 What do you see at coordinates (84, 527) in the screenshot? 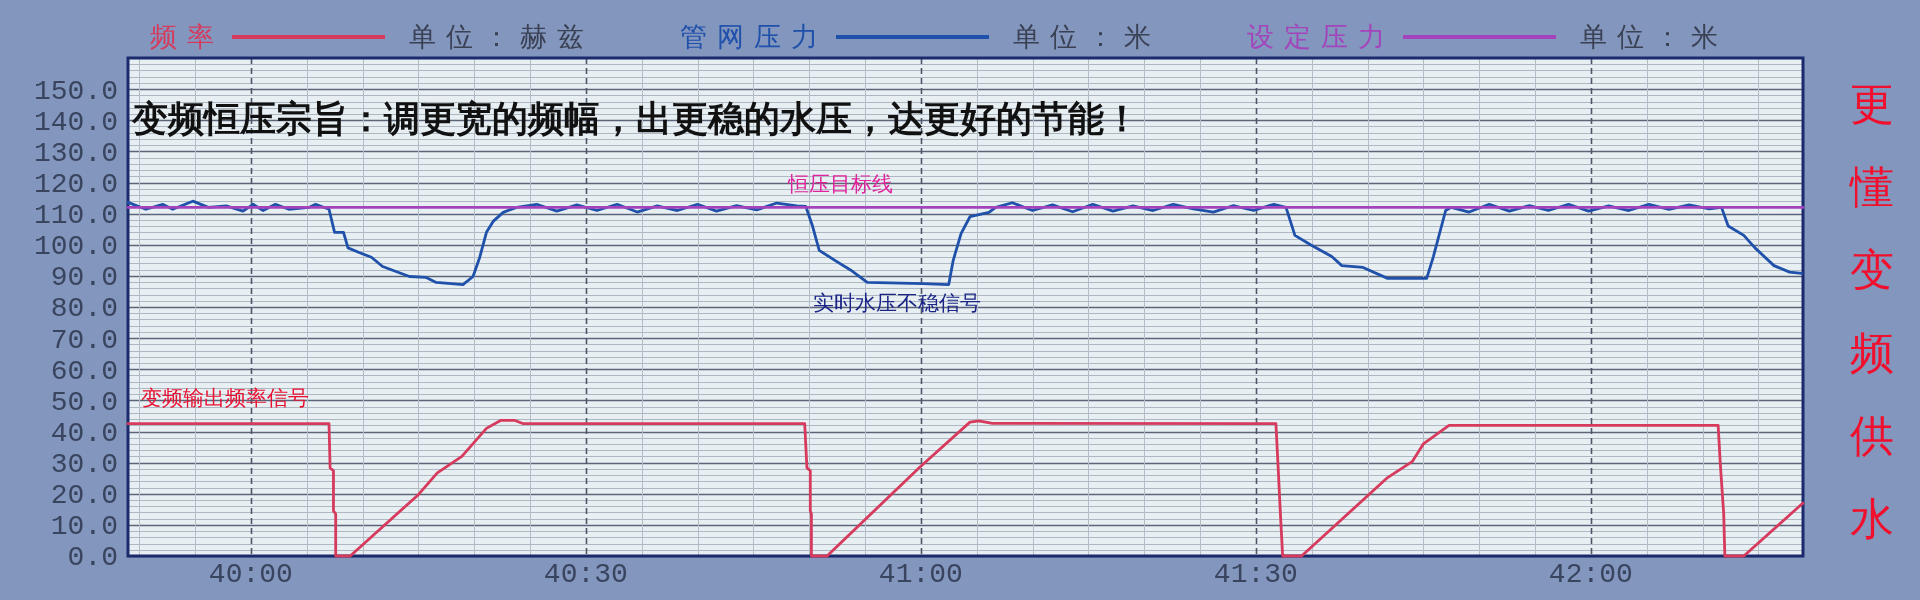
I see `y-tick-label: 10.0` at bounding box center [84, 527].